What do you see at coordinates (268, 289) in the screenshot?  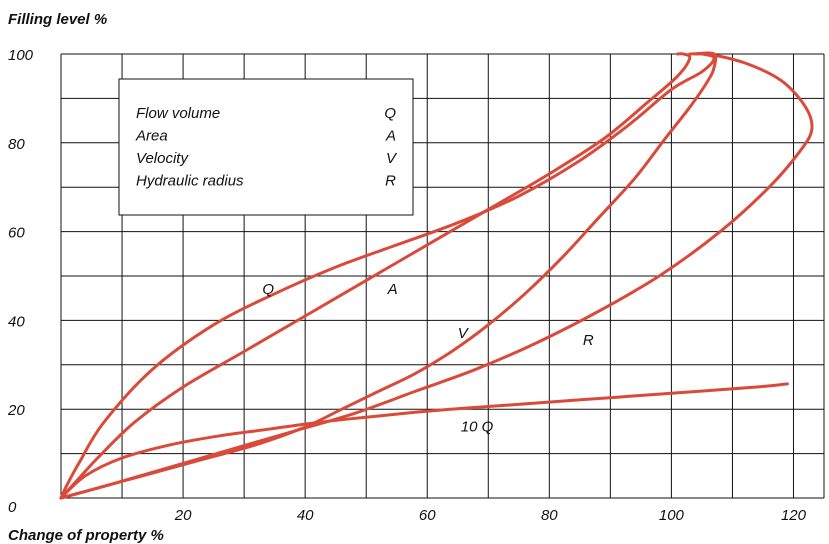 I see `curve-label: Q` at bounding box center [268, 289].